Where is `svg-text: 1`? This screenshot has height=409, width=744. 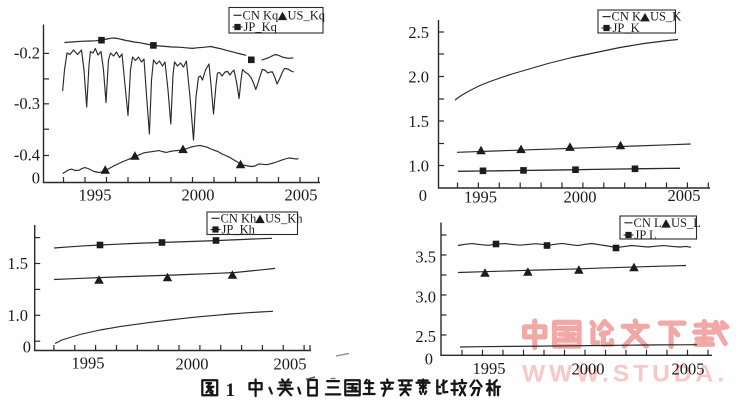
svg-text: 1 is located at coordinates (231, 390).